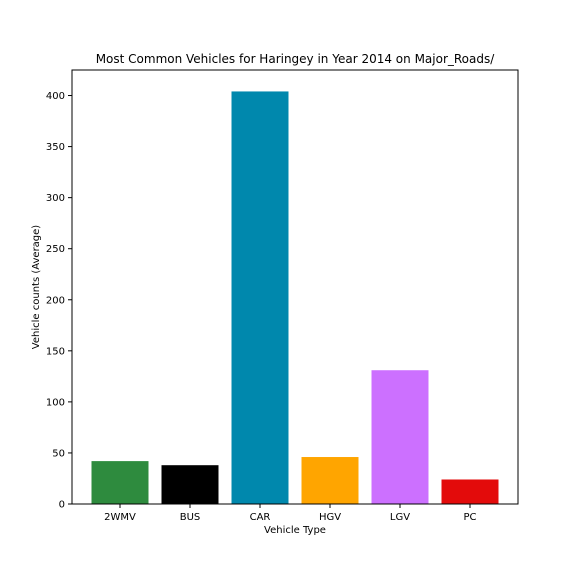 This screenshot has height=576, width=576. I want to click on y-tick-label: 50, so click(58, 453).